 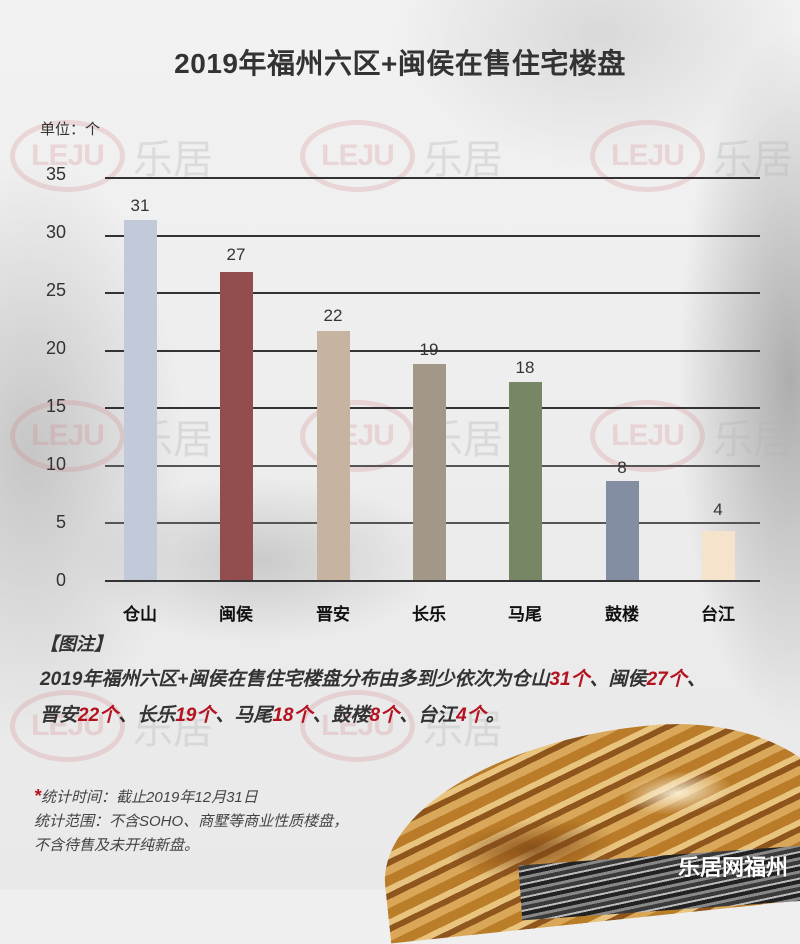 I want to click on y-tick: 20, so click(x=55, y=348).